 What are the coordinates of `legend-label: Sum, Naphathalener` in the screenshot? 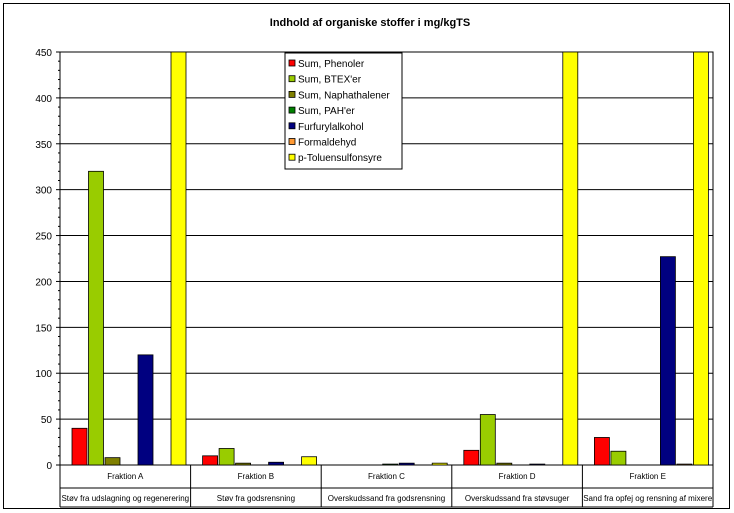 It's located at (344, 95).